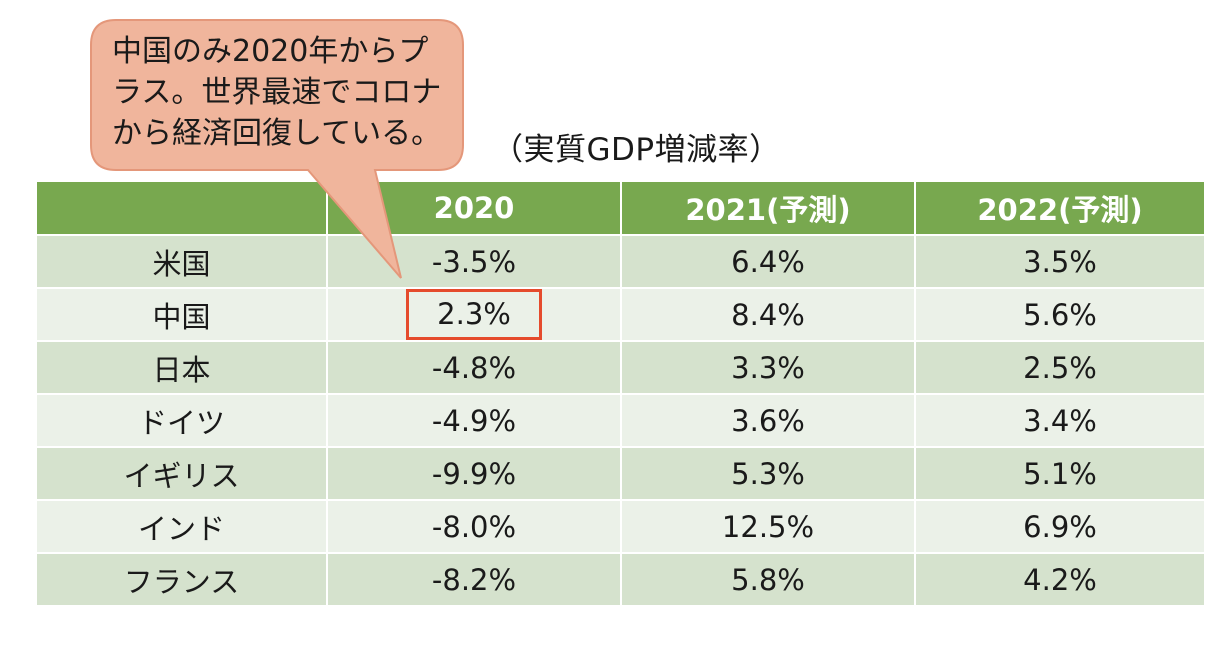 The width and height of the screenshot is (1228, 650). What do you see at coordinates (1060, 368) in the screenshot?
I see `value-2022-cell: 2.5%` at bounding box center [1060, 368].